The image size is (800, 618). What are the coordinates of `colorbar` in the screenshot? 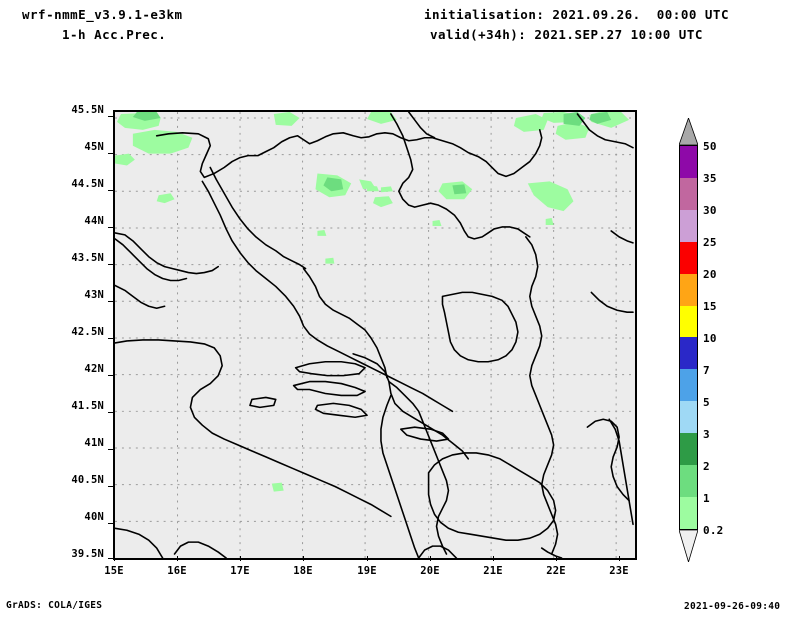 It's located at (688, 337).